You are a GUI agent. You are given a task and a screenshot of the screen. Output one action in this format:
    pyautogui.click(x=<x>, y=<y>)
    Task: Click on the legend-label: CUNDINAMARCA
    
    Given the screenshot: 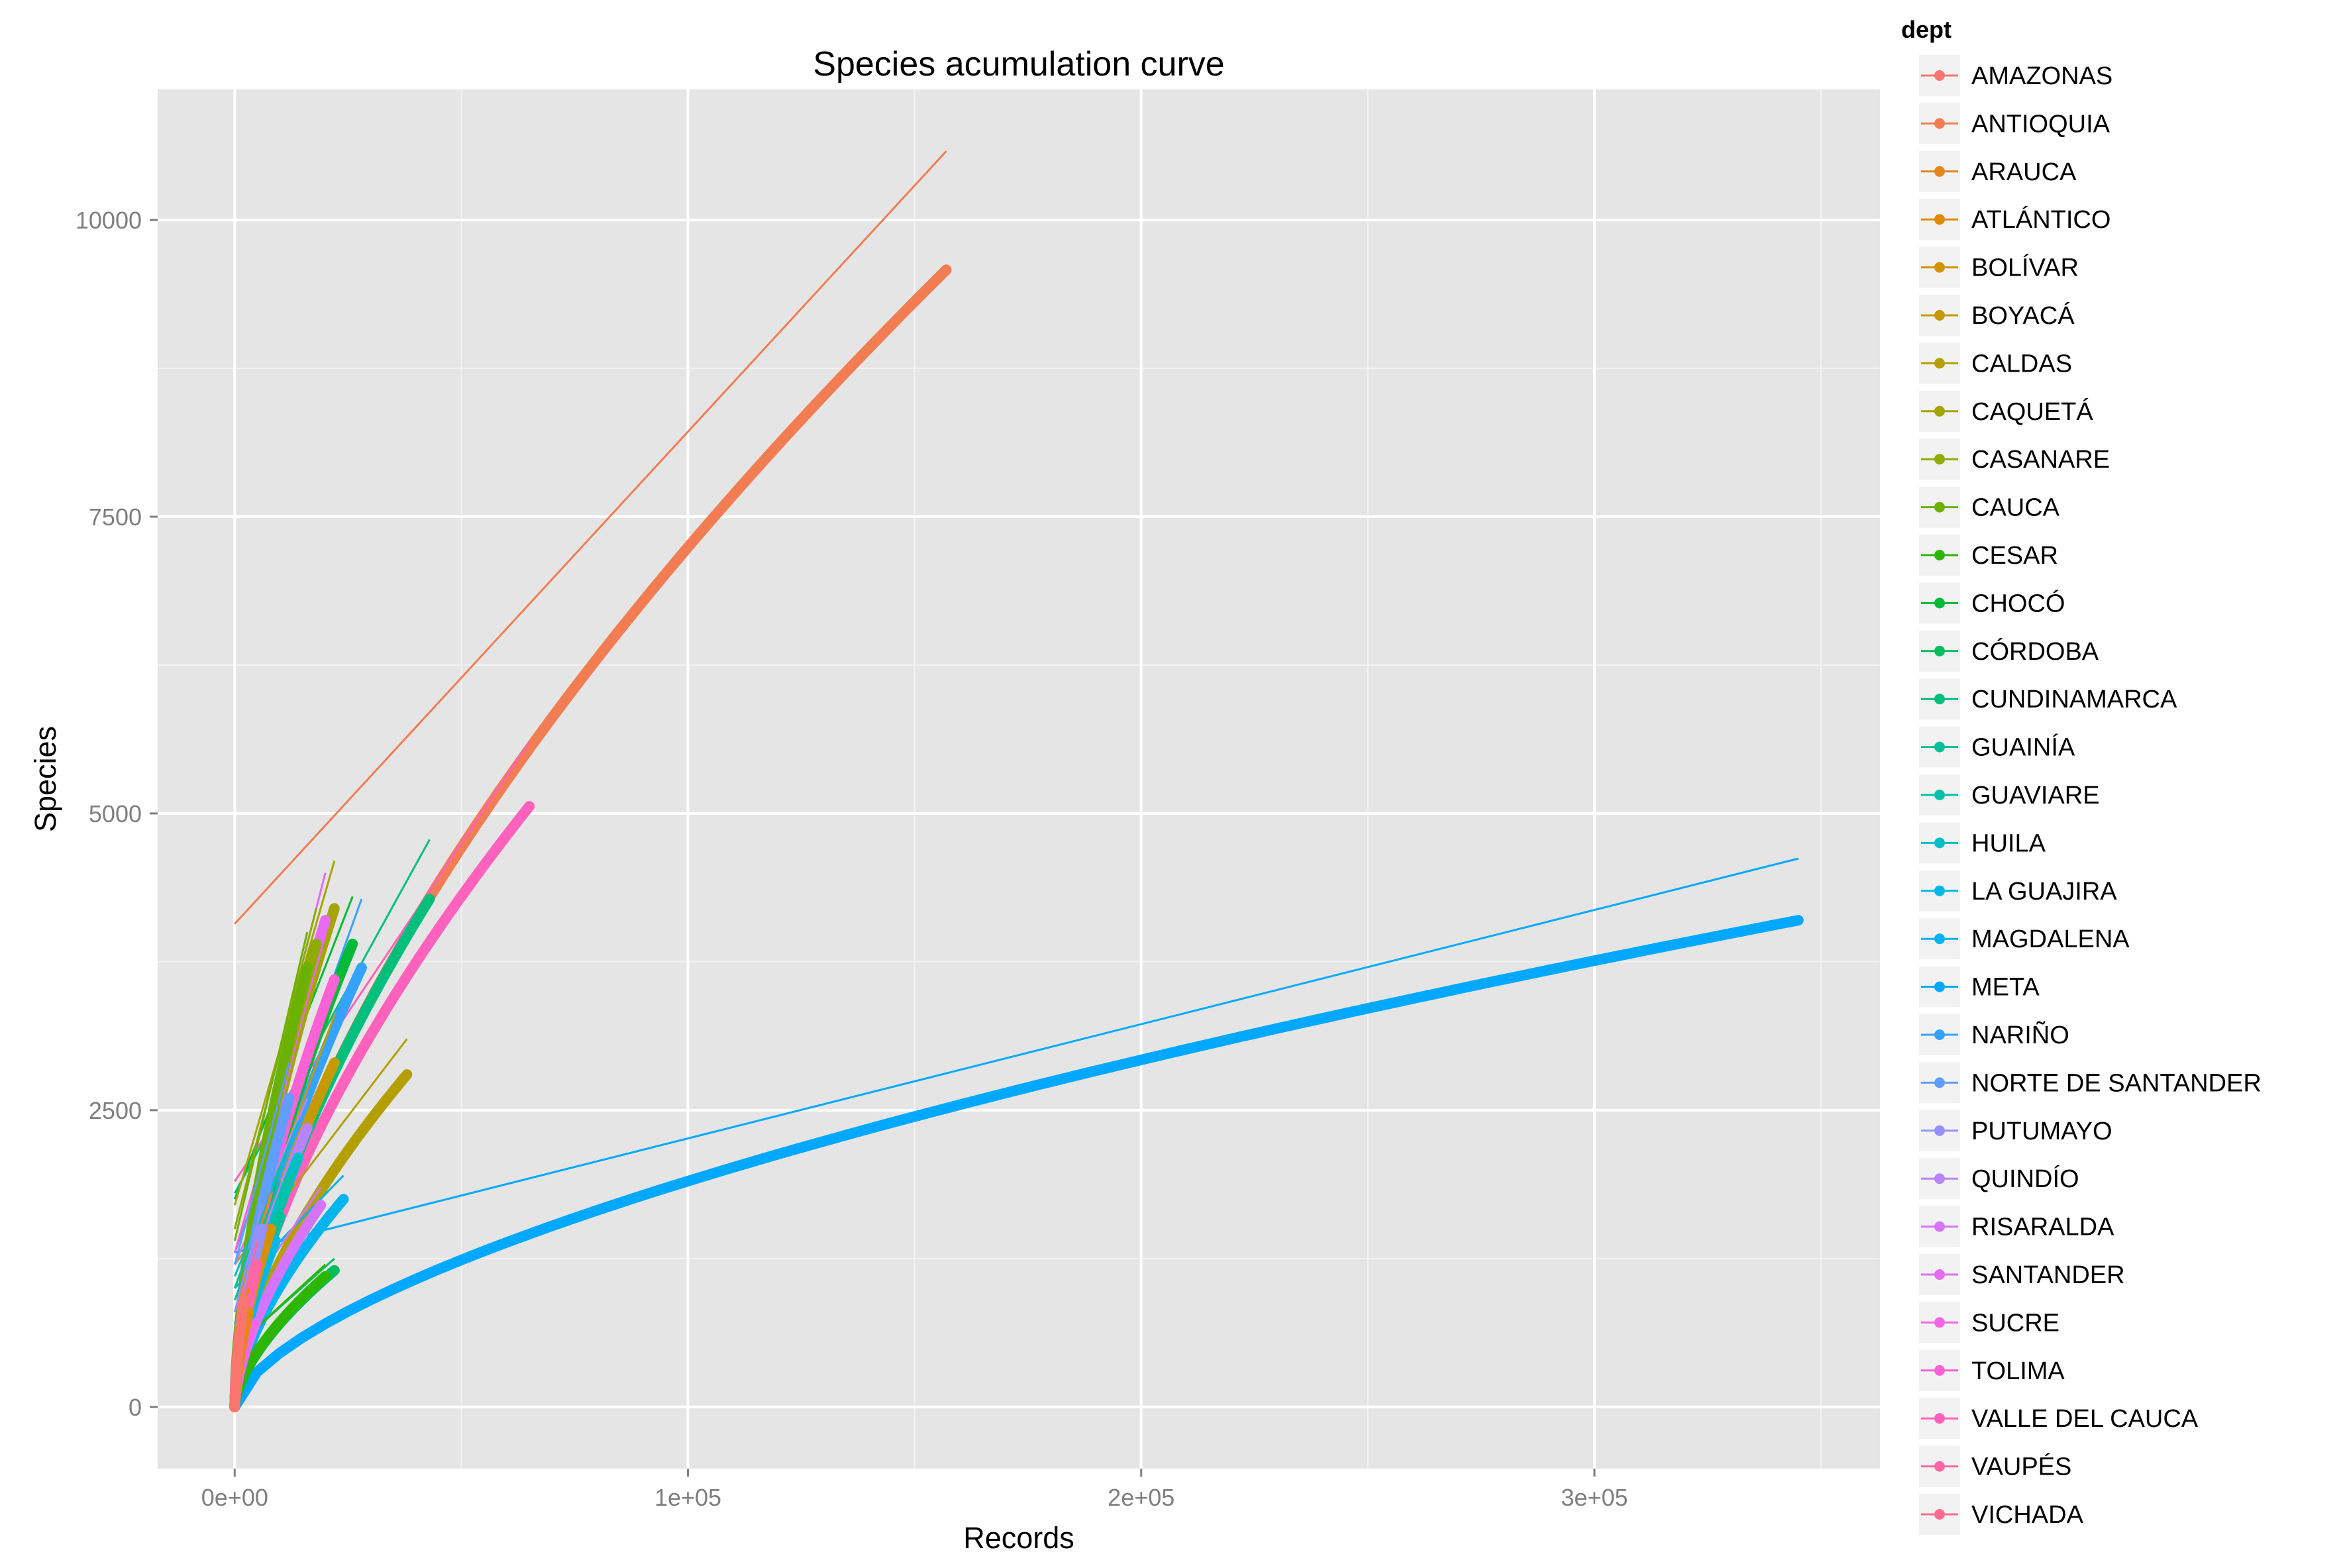 What is the action you would take?
    pyautogui.click(x=2074, y=699)
    